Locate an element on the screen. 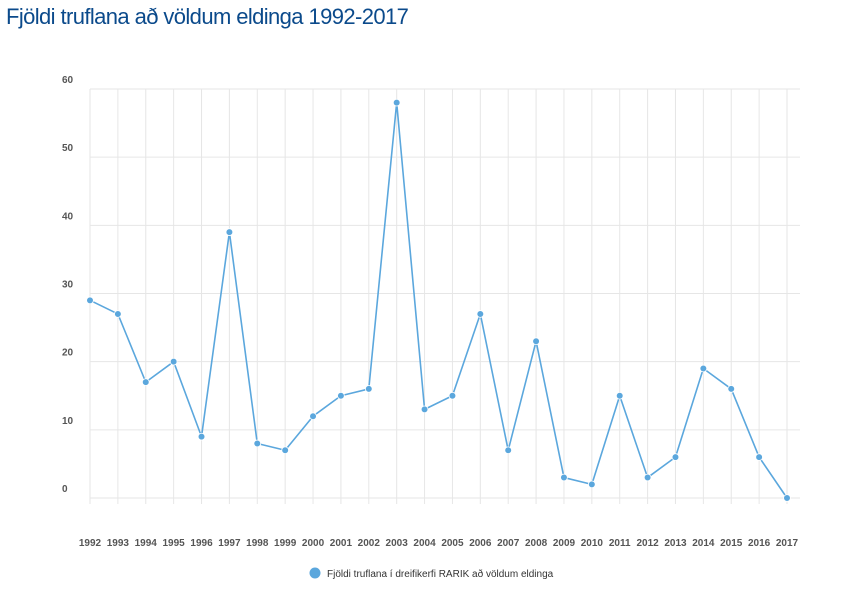 The image size is (858, 594). y-tick-label: 30 is located at coordinates (68, 285).